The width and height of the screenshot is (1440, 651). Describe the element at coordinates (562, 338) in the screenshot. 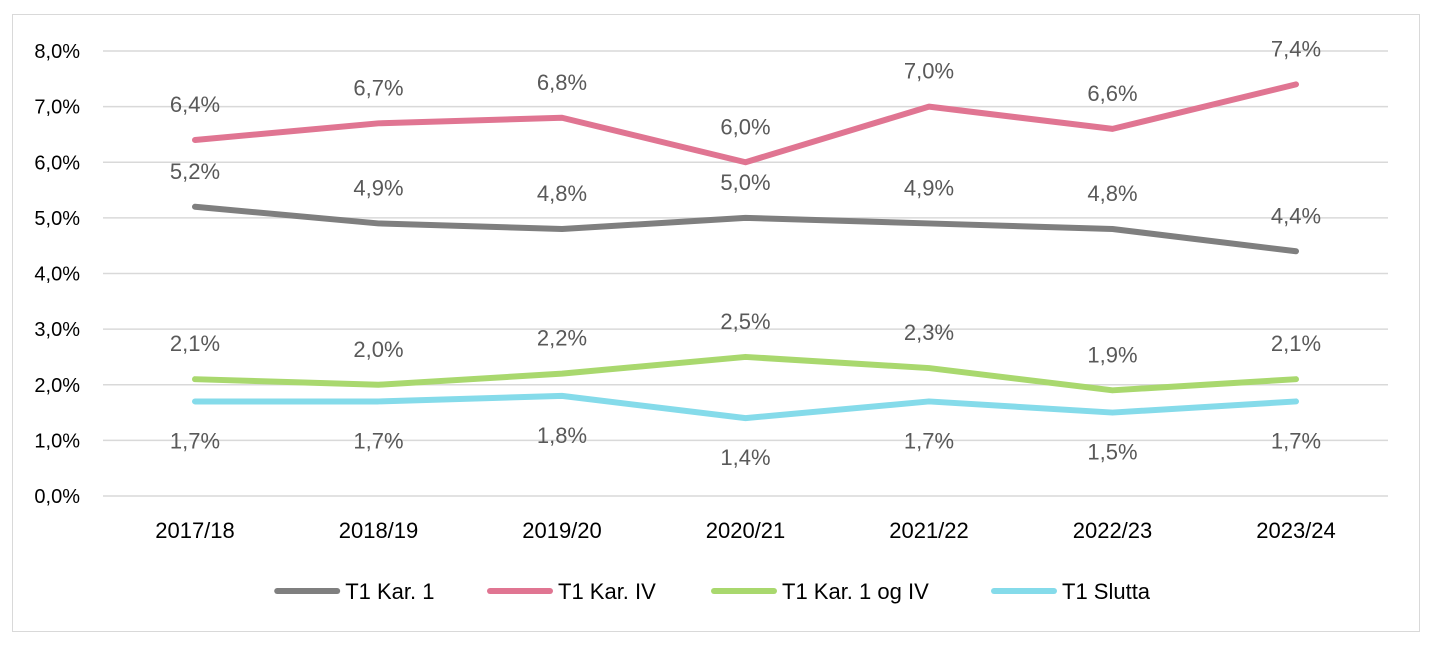

I see `data-label: 2,2%` at that location.